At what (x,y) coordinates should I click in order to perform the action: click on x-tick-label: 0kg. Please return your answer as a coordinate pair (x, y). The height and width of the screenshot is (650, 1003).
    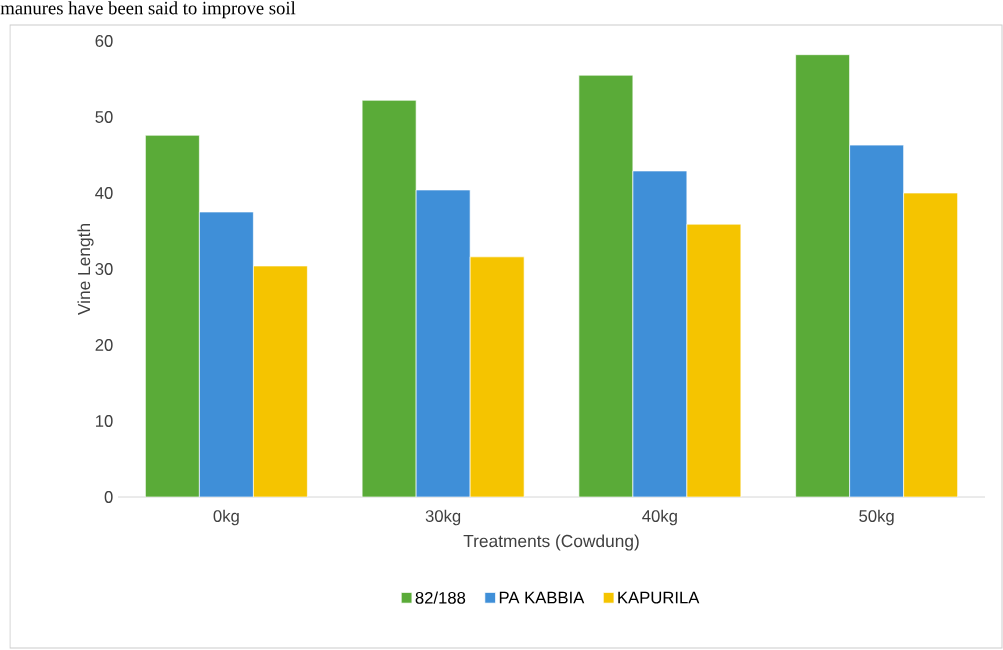
    Looking at the image, I should click on (226, 517).